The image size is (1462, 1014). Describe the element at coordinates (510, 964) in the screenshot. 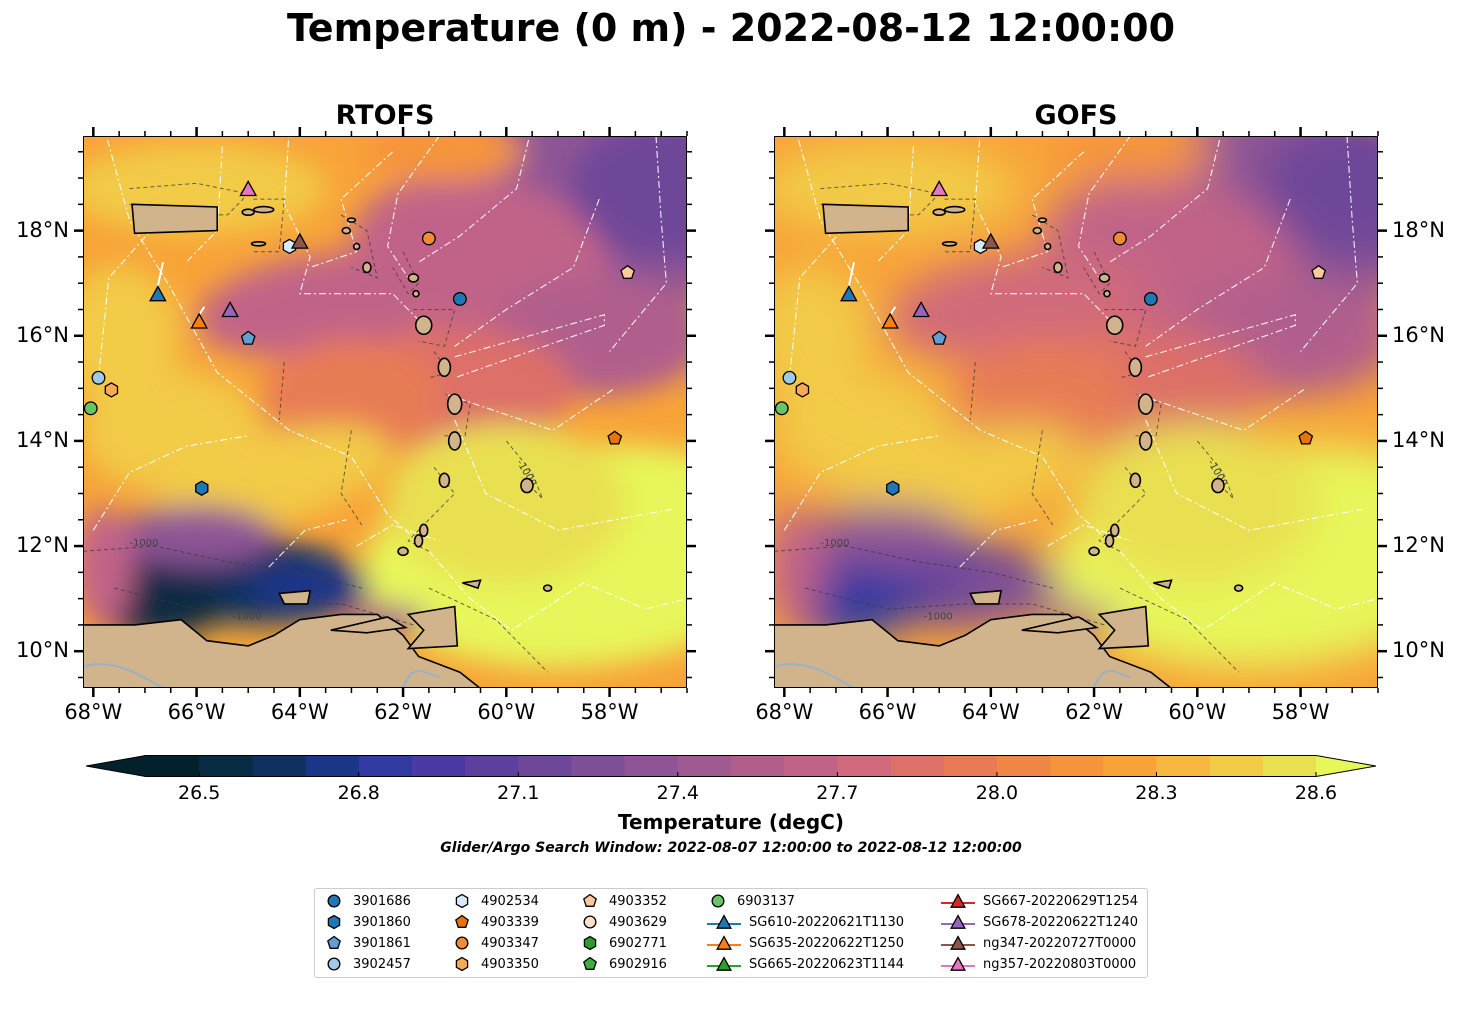

I see `legend-label: 4903350` at that location.